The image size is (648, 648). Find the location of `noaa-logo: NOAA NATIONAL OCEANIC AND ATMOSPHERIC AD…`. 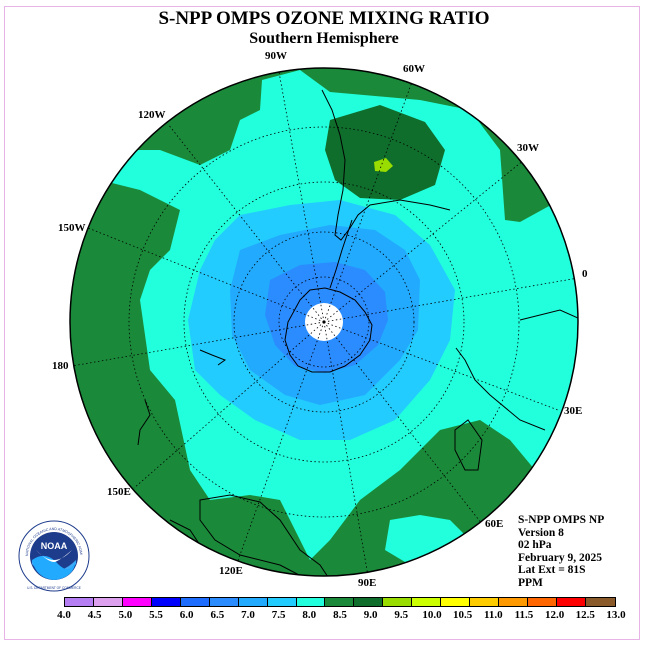

noaa-logo: NOAA NATIONAL OCEANIC AND ATMOSPHERIC AD… is located at coordinates (54, 556).